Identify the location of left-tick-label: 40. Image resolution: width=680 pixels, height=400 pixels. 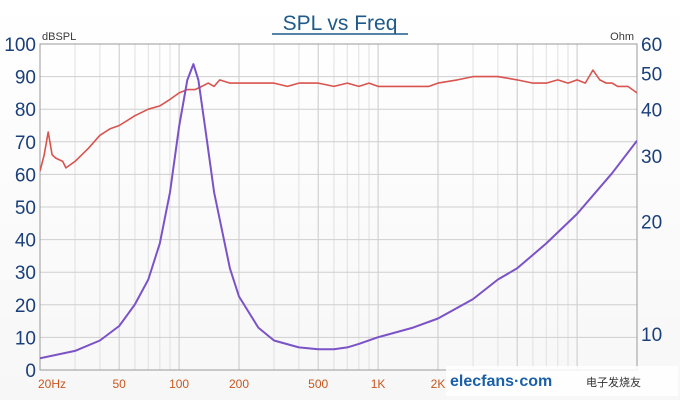
(25, 241).